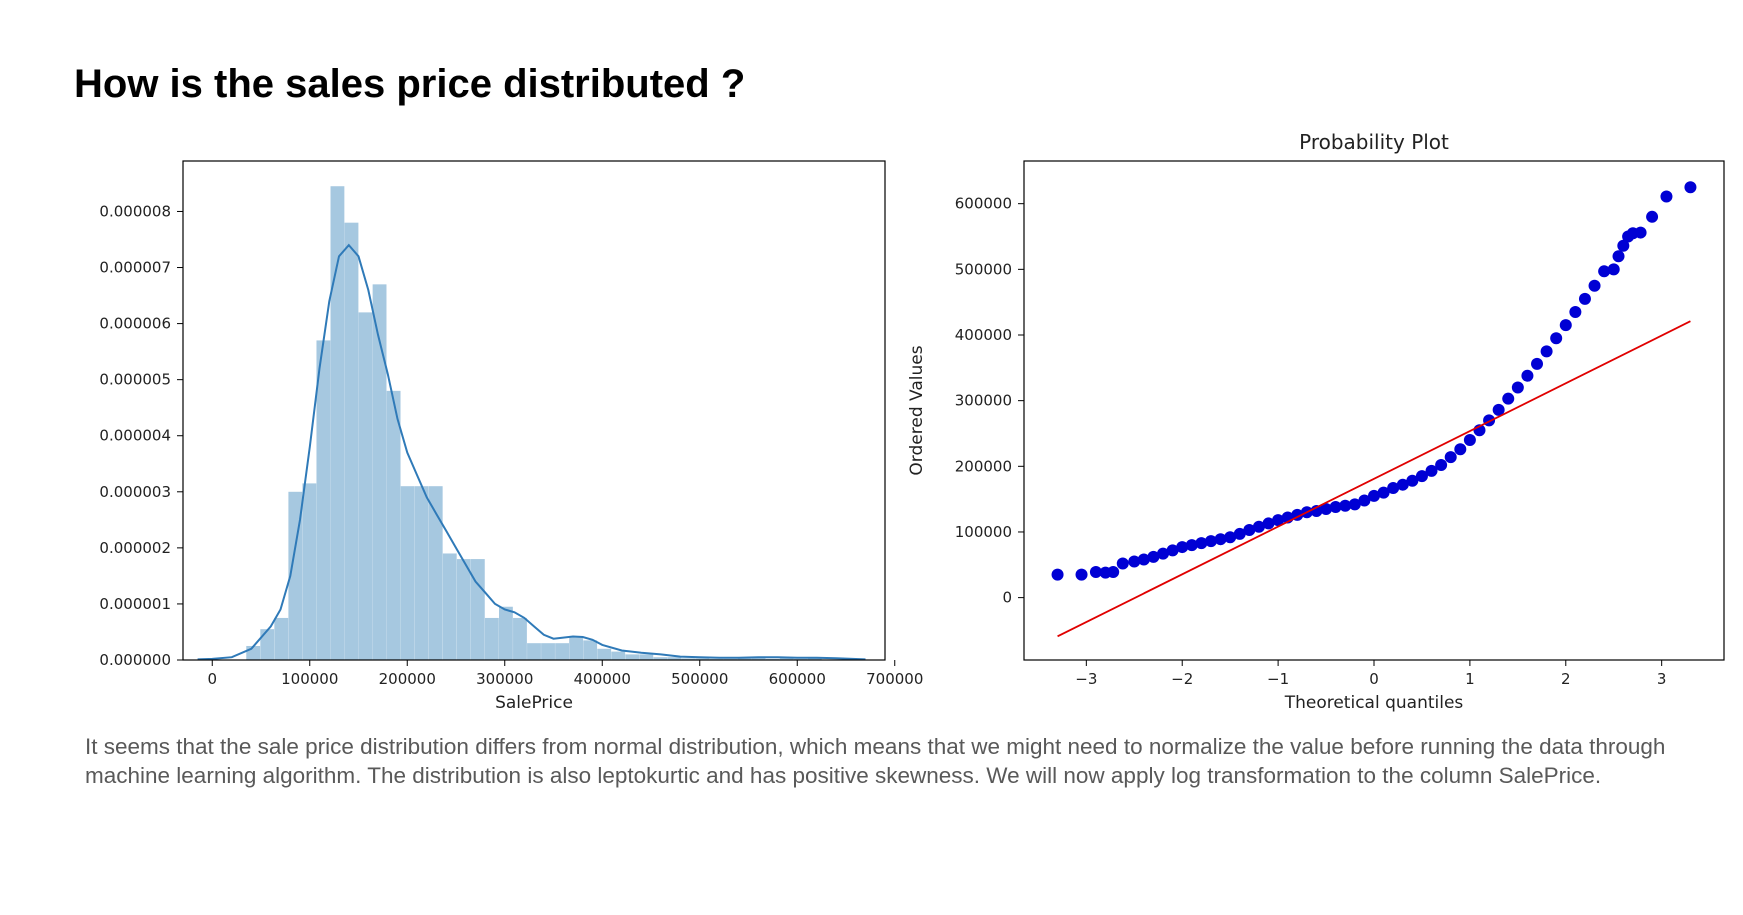 This screenshot has height=915, width=1743. I want to click on x-tick-label: 400000, so click(602, 679).